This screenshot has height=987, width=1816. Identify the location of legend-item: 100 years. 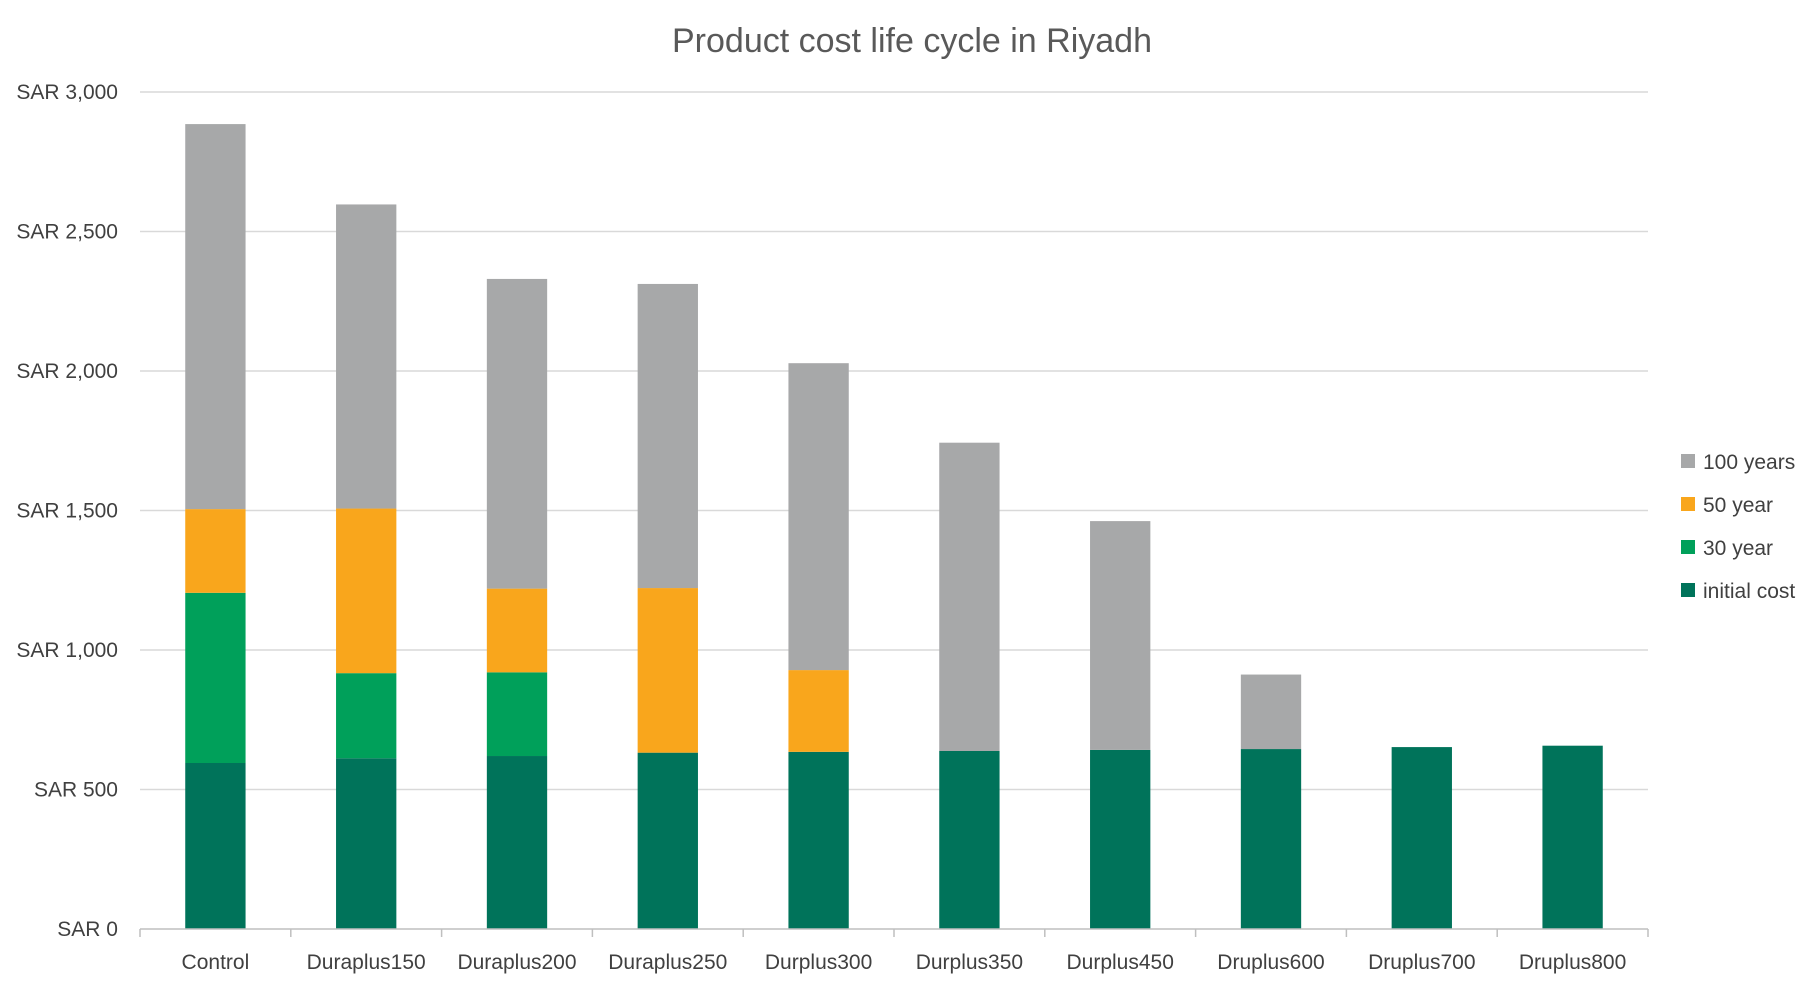
(1738, 462).